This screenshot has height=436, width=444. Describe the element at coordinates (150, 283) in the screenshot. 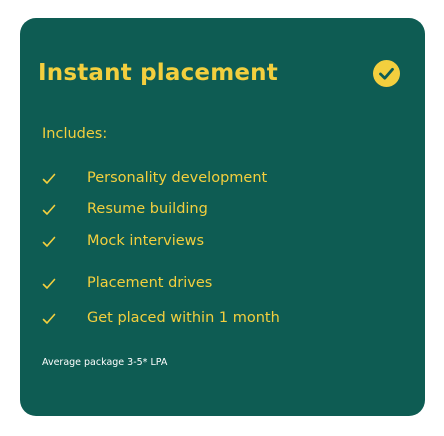

I see `feature-label: Placement drives` at that location.